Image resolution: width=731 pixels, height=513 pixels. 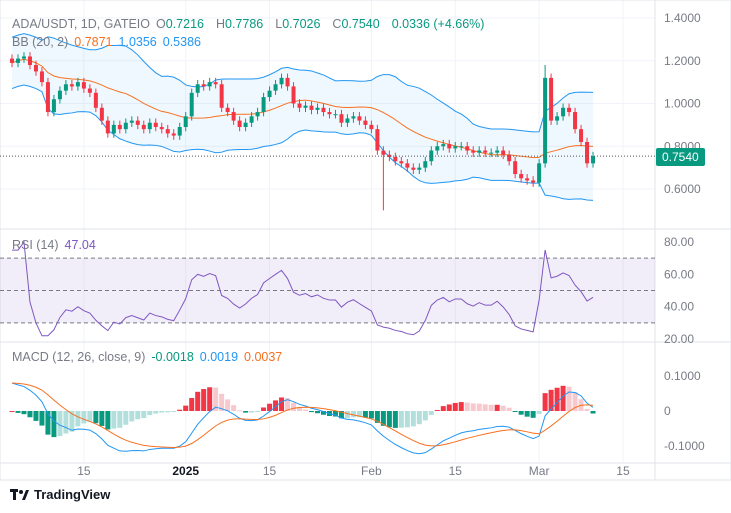 What do you see at coordinates (679, 274) in the screenshot?
I see `rsi-tick-label: 60.00` at bounding box center [679, 274].